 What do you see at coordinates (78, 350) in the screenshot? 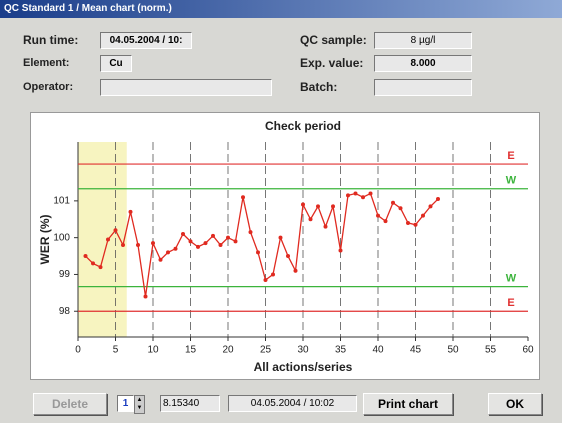
I see `x-tick-label: 0` at bounding box center [78, 350].